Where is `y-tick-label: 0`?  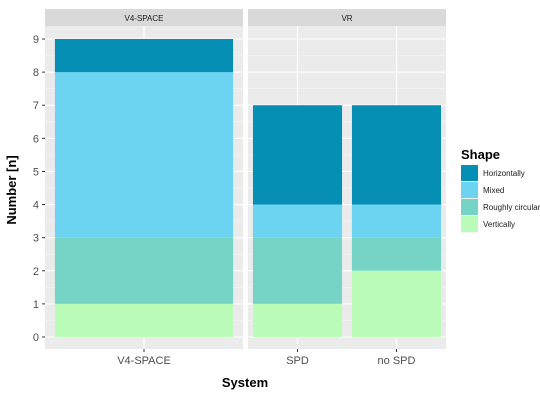
y-tick-label: 0 is located at coordinates (36, 338).